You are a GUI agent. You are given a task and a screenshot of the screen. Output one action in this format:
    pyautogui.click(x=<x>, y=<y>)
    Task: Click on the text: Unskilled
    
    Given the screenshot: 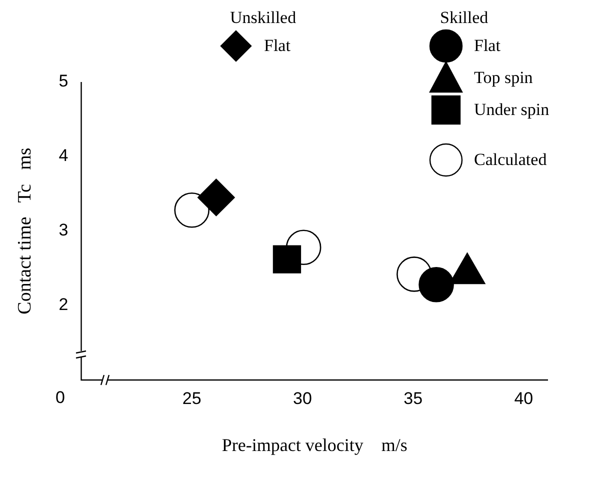 What is the action you would take?
    pyautogui.click(x=263, y=18)
    